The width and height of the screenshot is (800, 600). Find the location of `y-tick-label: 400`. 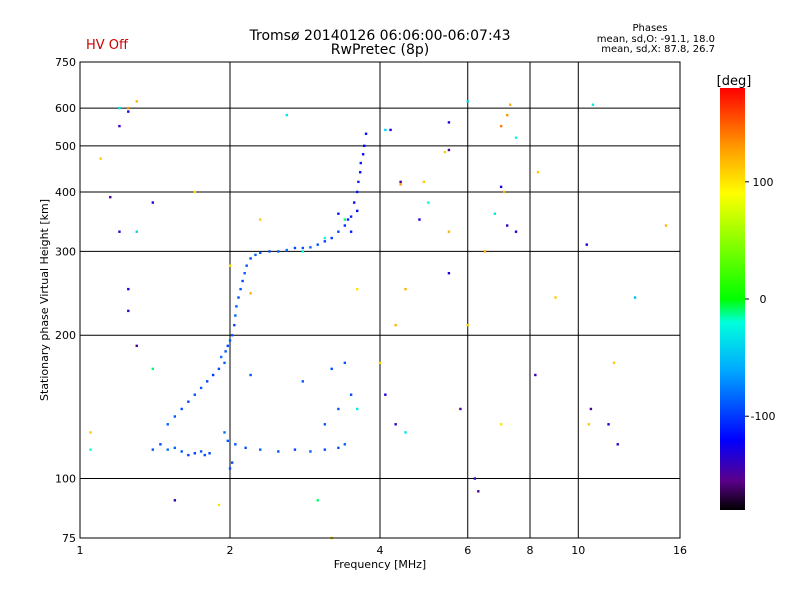

y-tick-label: 400 is located at coordinates (65, 192).